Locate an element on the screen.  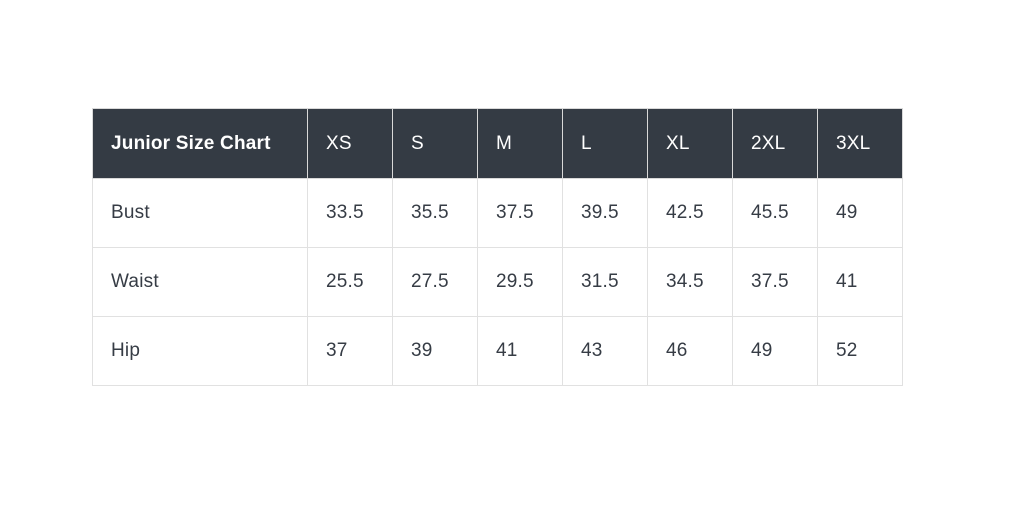
value-cell: 33.5 is located at coordinates (350, 213).